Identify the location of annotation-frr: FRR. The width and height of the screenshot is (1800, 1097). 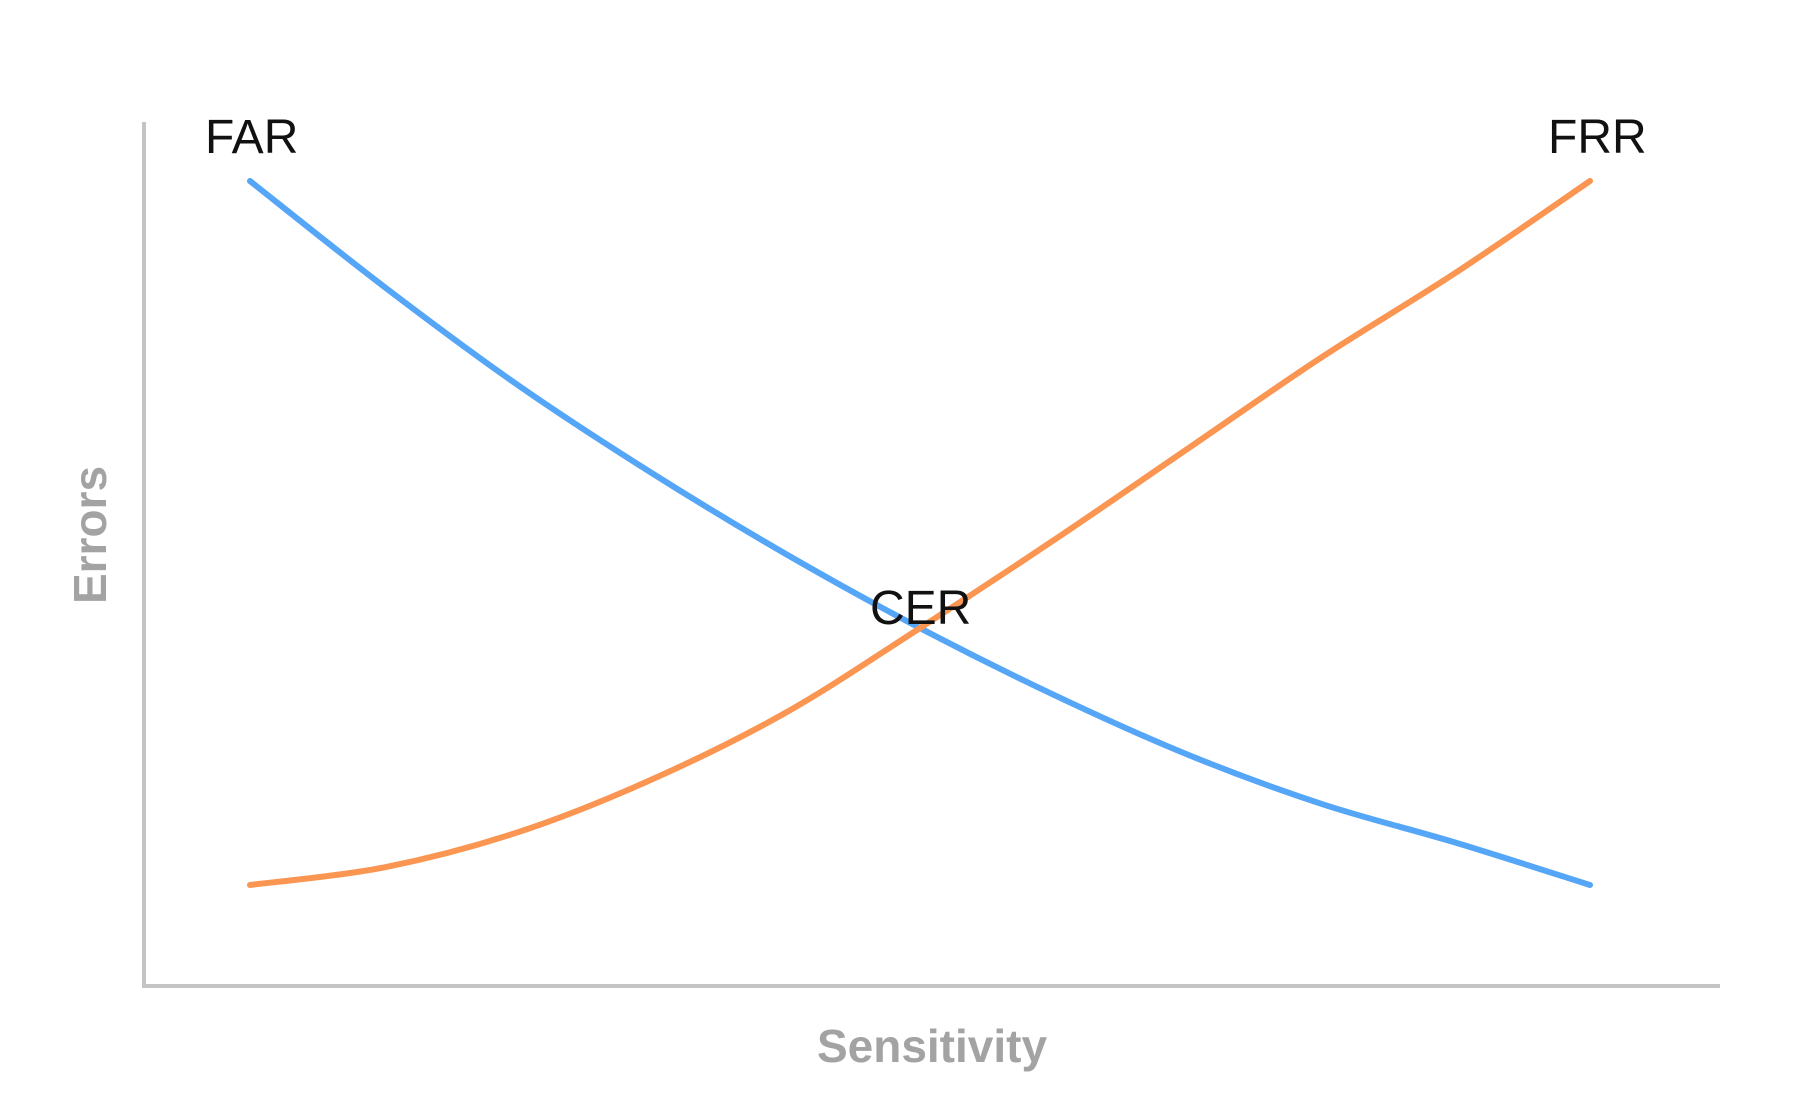
(1597, 137).